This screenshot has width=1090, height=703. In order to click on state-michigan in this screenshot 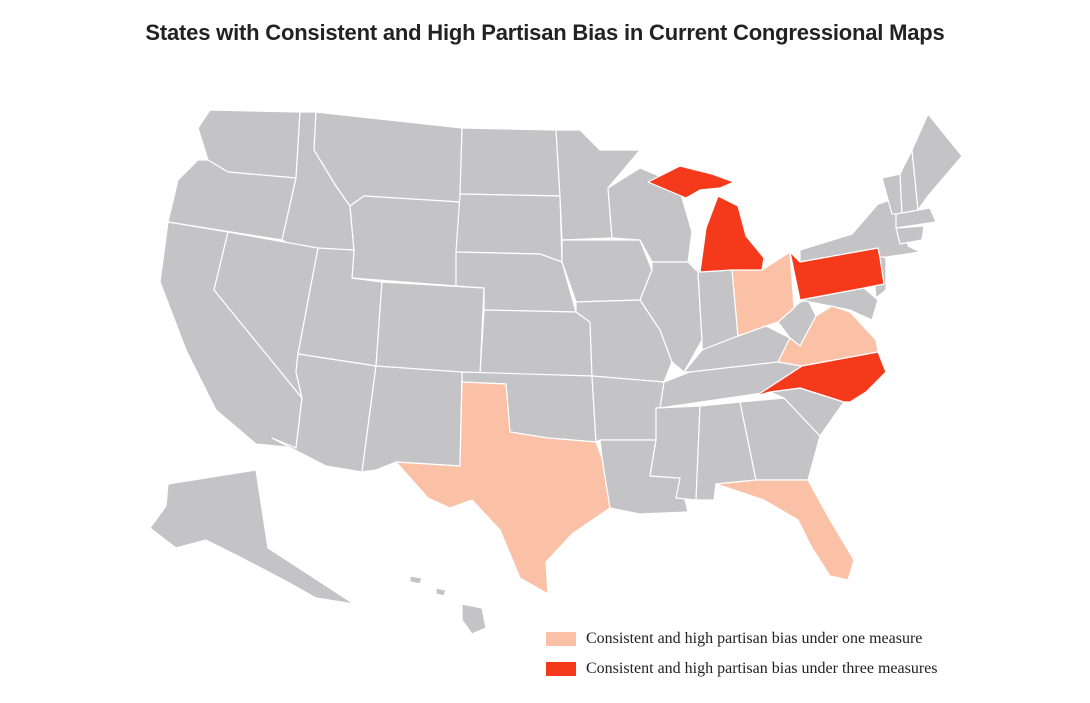, I will do `click(706, 219)`.